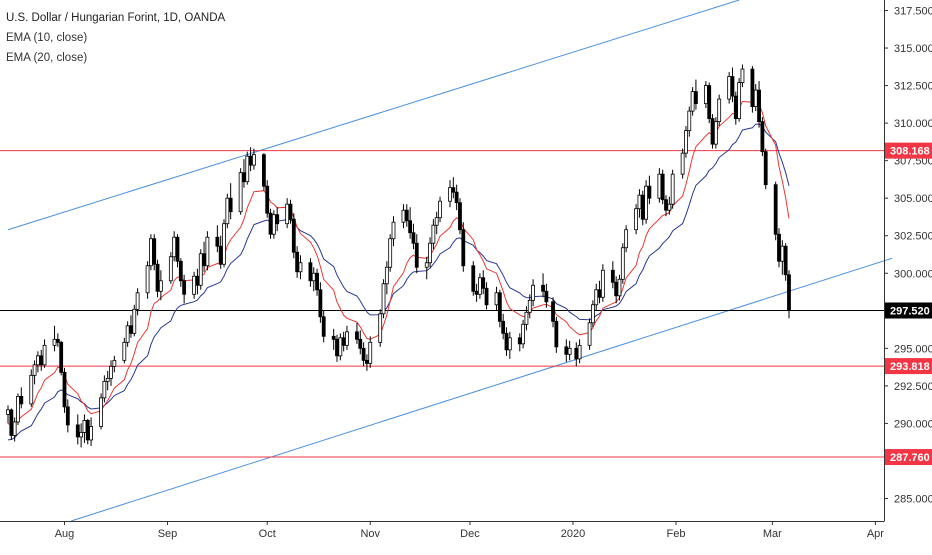  I want to click on level-price-tag: 308.168, so click(908, 150).